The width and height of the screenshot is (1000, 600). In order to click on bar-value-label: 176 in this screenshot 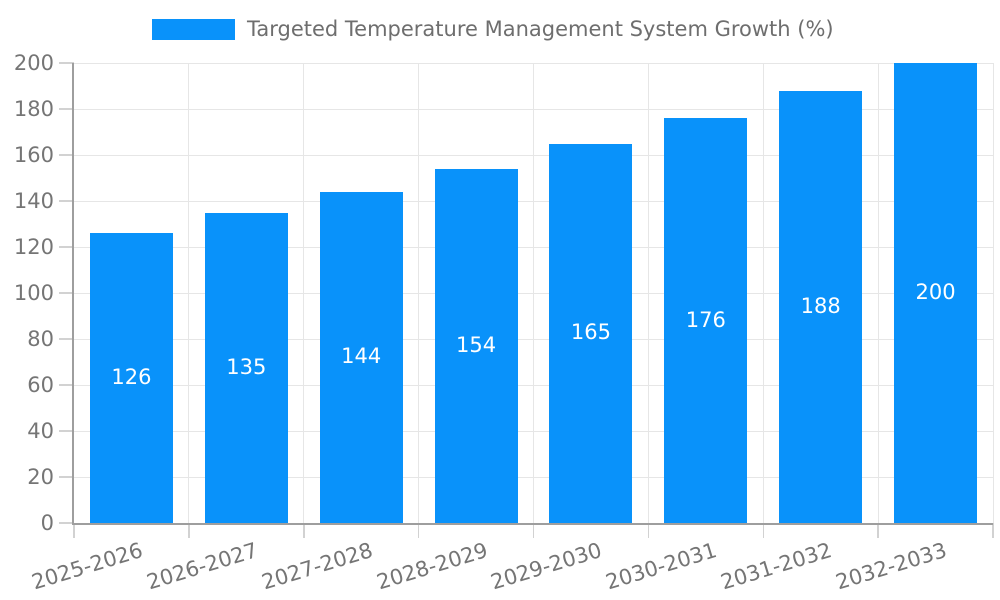, I will do `click(705, 319)`.